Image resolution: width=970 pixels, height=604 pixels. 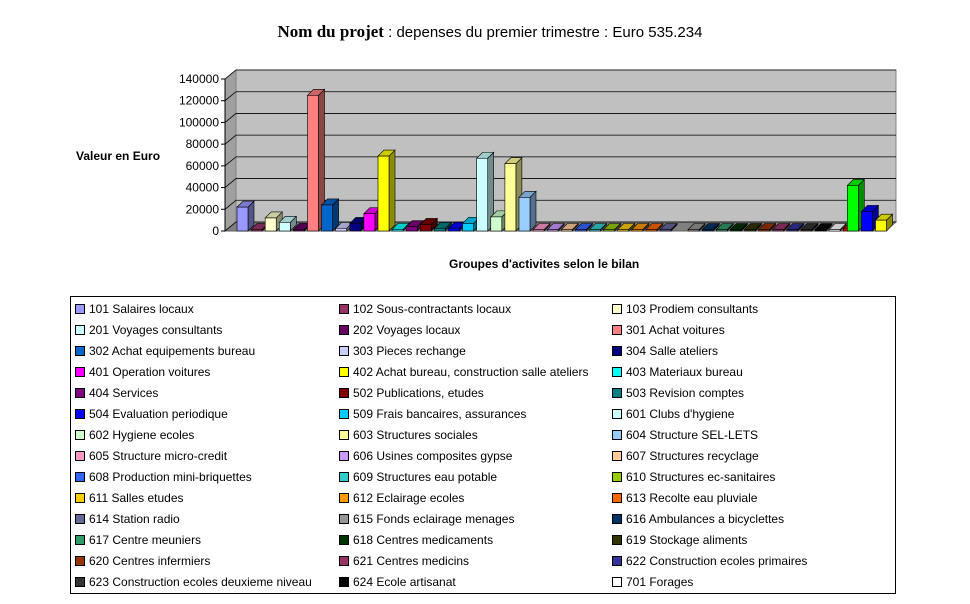 I want to click on legend-label: 509 Frais bancaires, assurances, so click(x=440, y=414).